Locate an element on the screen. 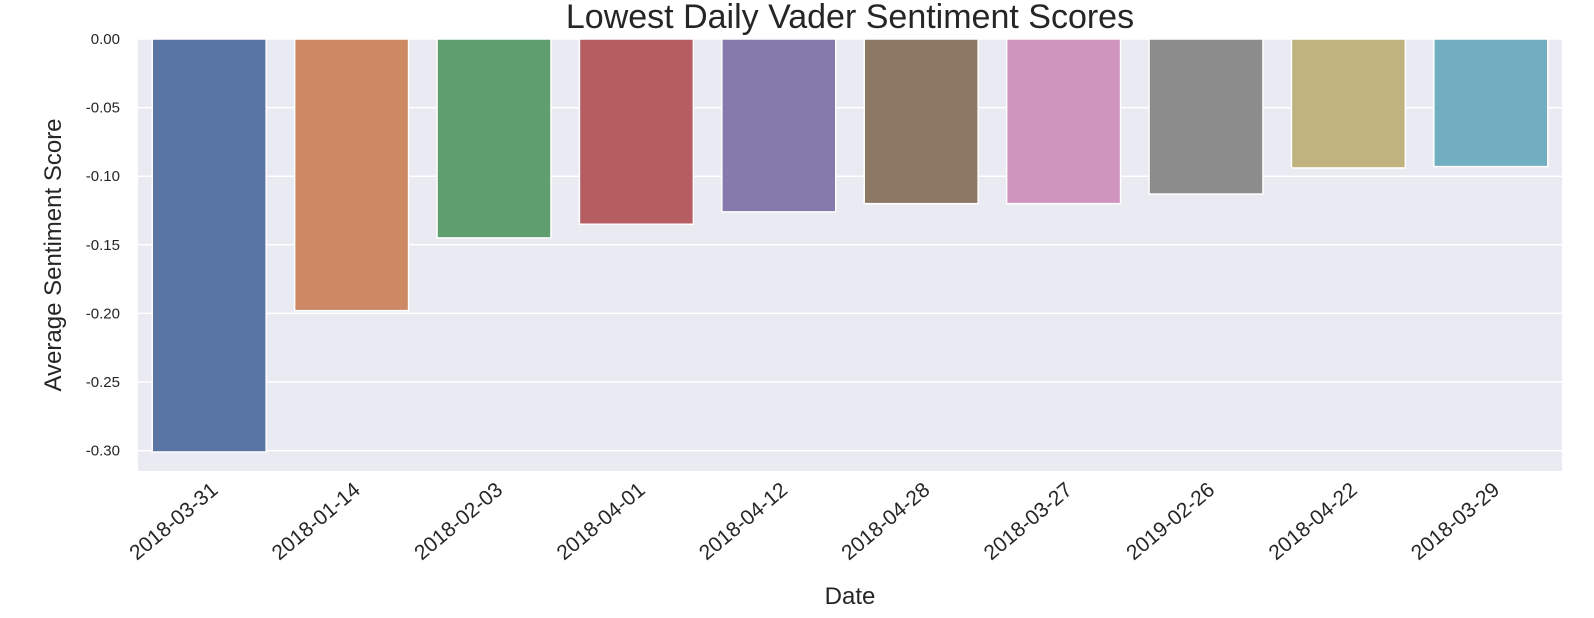 The image size is (1594, 618). y-tick-label: -0.15 is located at coordinates (103, 245).